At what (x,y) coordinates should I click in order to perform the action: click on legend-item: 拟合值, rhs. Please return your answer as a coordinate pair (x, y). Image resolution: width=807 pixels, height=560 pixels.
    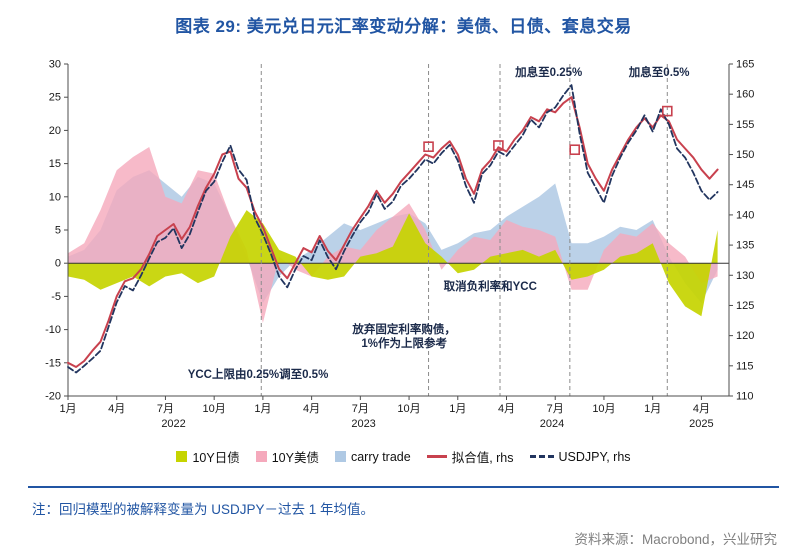
    Looking at the image, I should click on (470, 456).